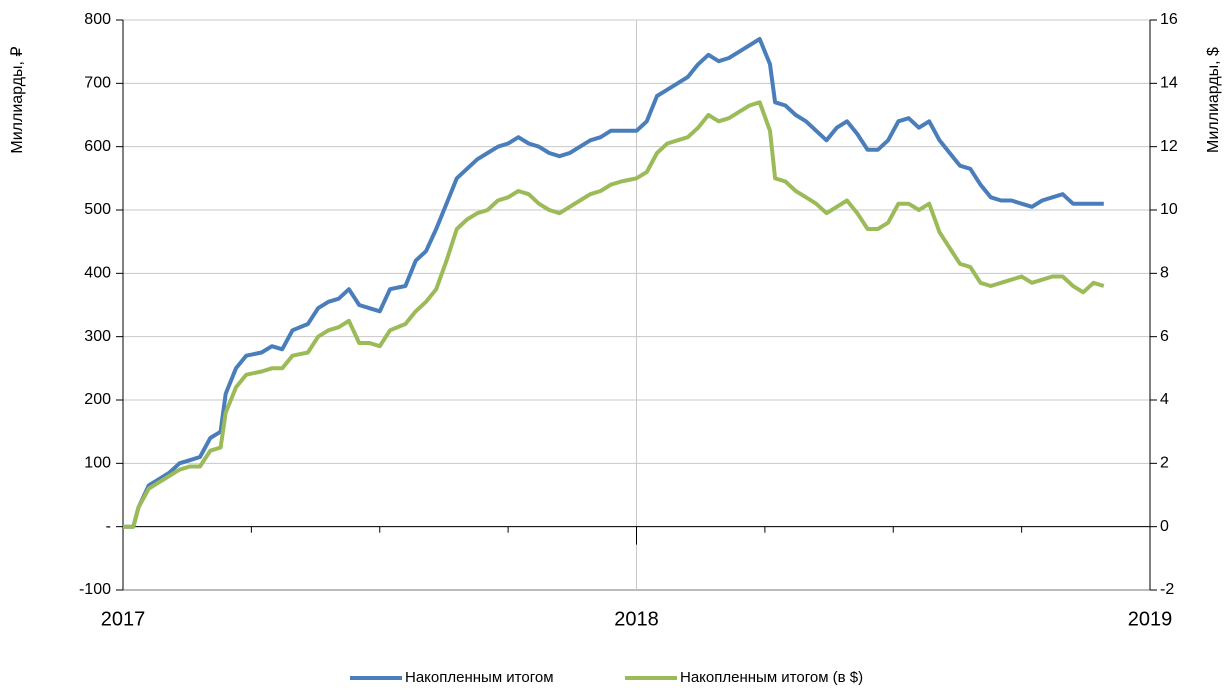  Describe the element at coordinates (97, 209) in the screenshot. I see `y-tick-label: 500` at that location.